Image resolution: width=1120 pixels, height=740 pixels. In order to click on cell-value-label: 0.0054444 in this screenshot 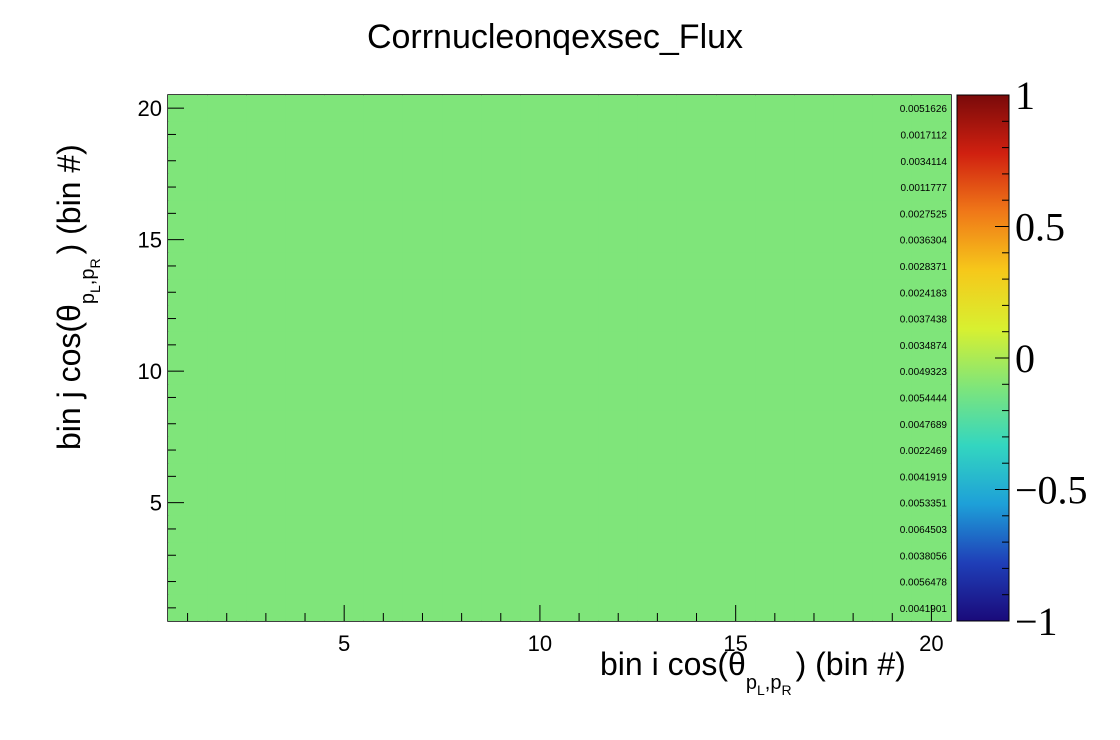, I will do `click(924, 398)`.